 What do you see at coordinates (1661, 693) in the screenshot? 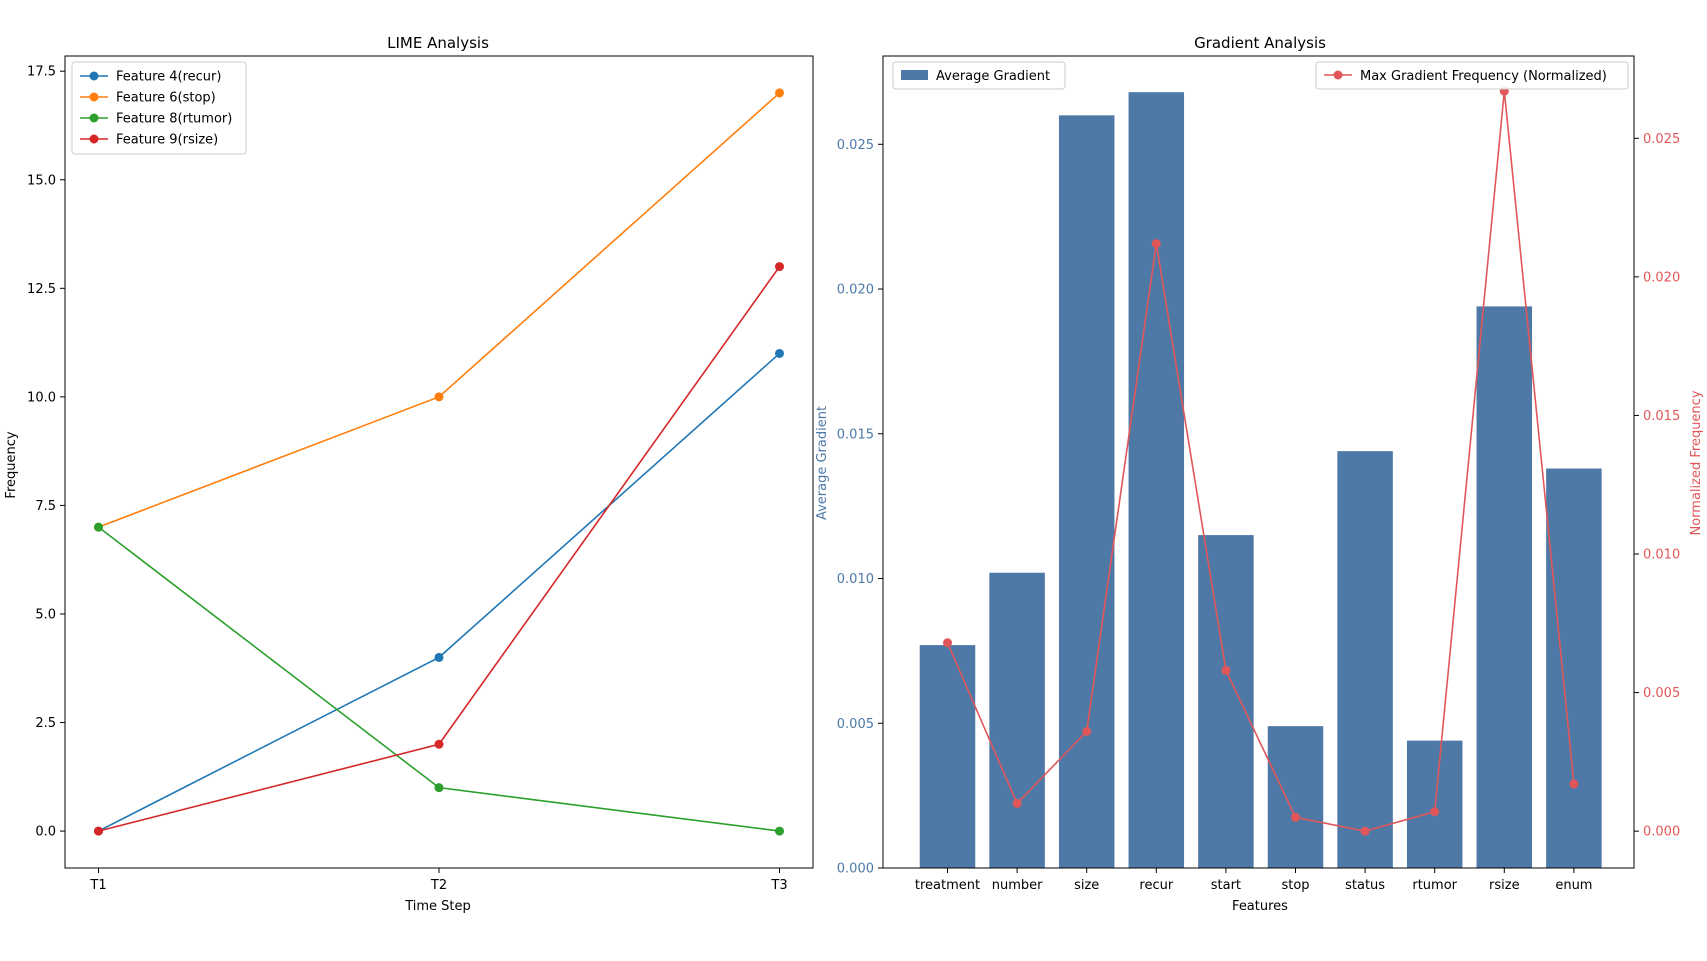
I see `gradient-right-tick-label: 0.005` at bounding box center [1661, 693].